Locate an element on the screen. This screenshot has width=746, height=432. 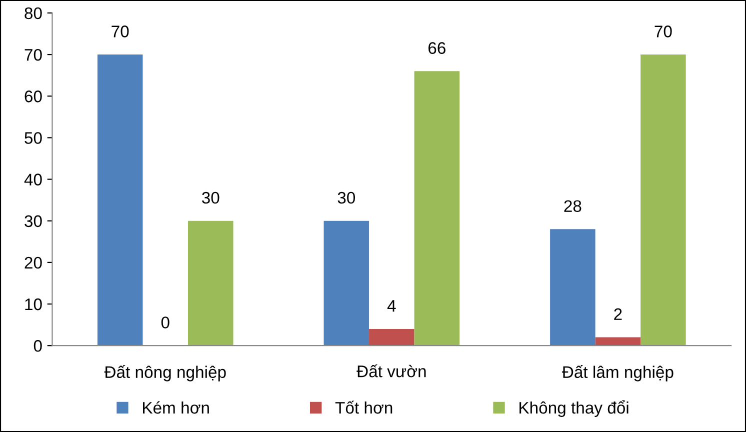
y-tick-label: 80 is located at coordinates (33, 13).